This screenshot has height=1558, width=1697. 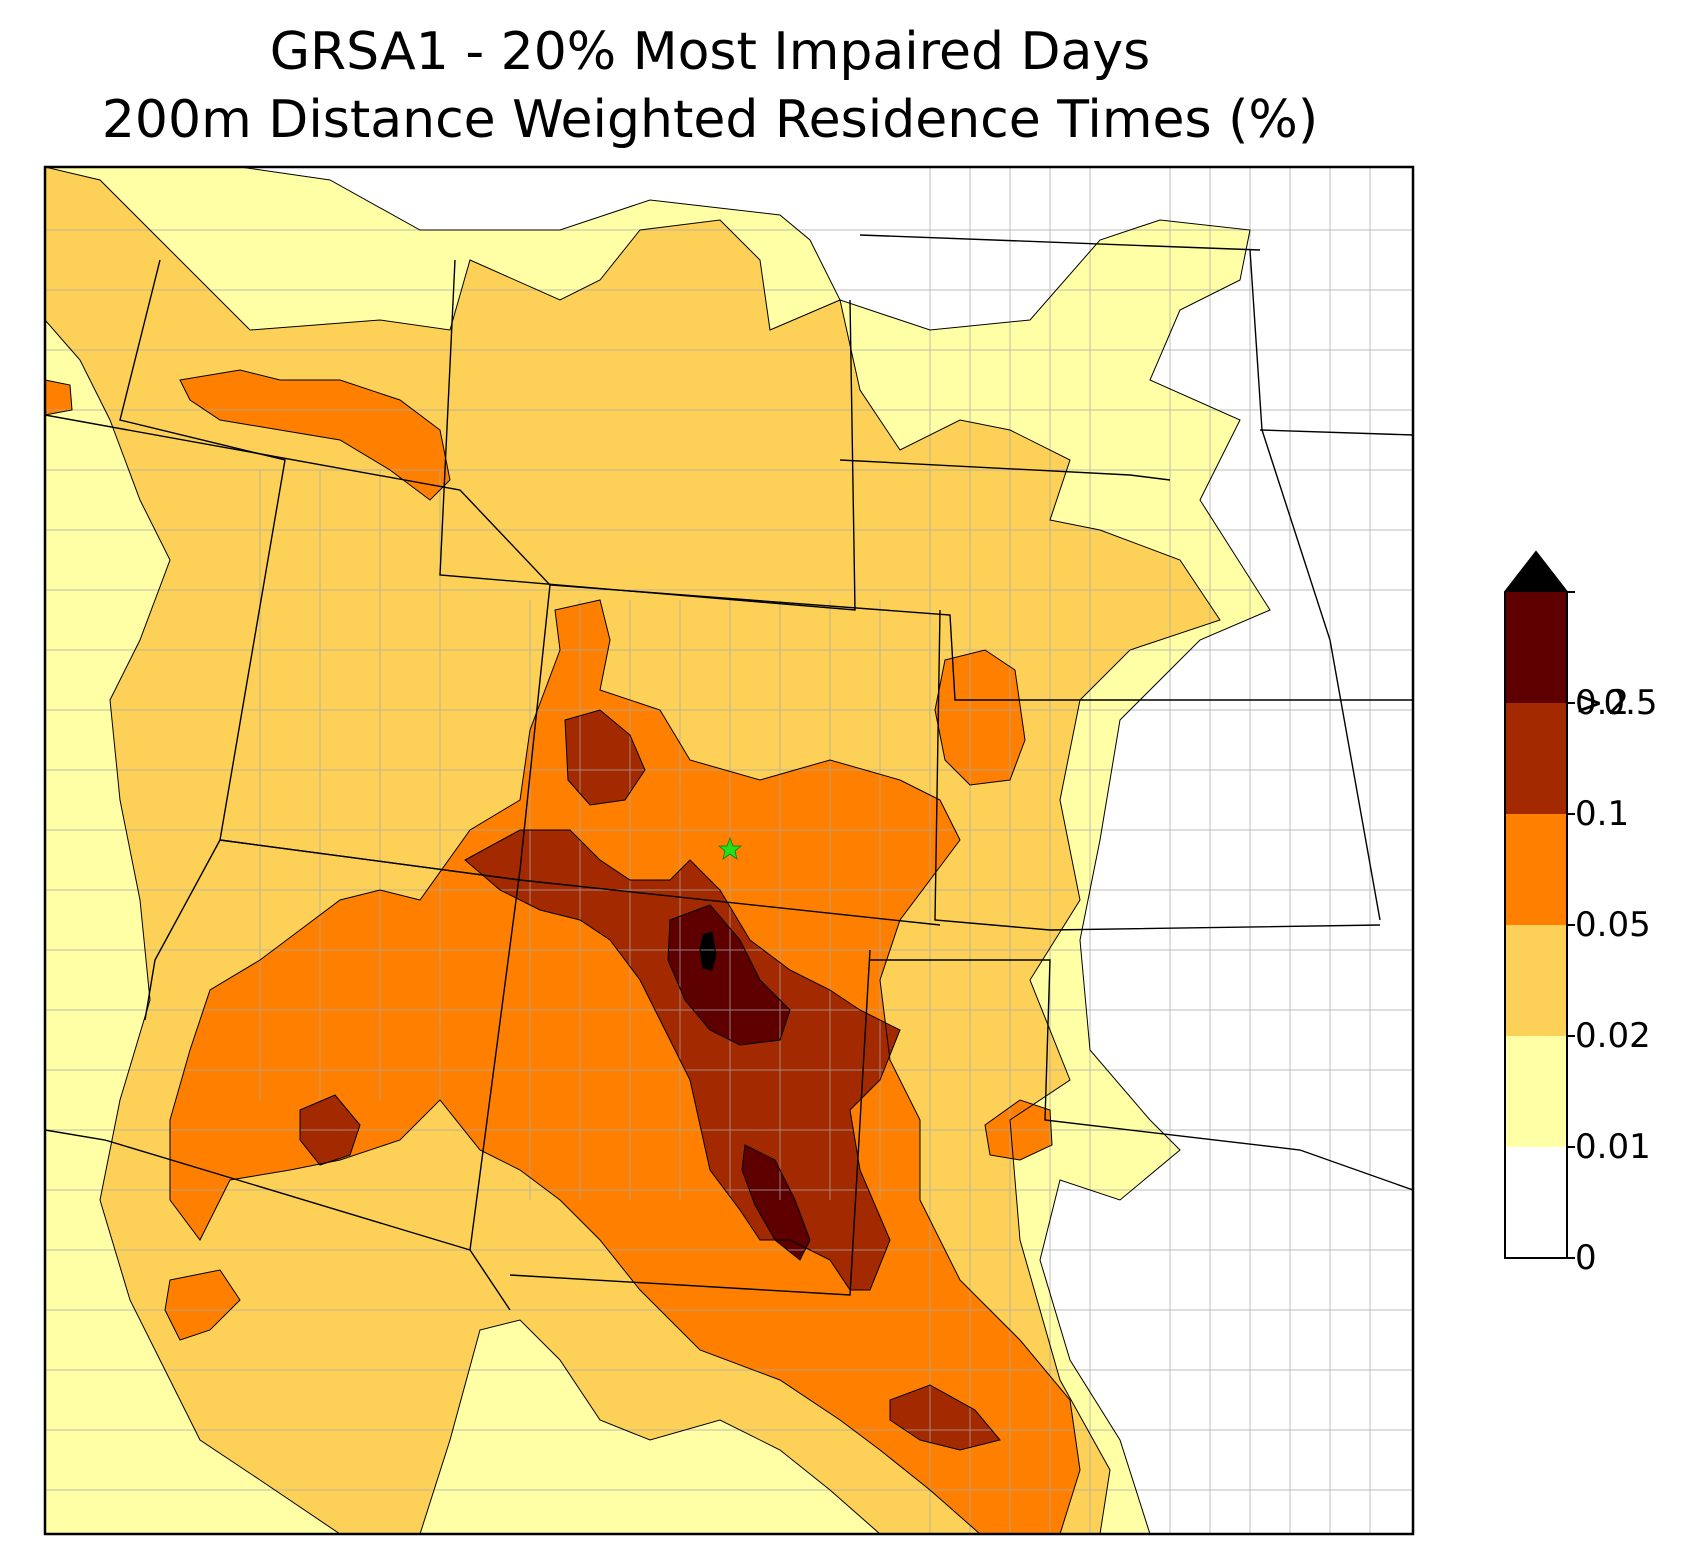 I want to click on colorbar-frame, so click(x=1536, y=904).